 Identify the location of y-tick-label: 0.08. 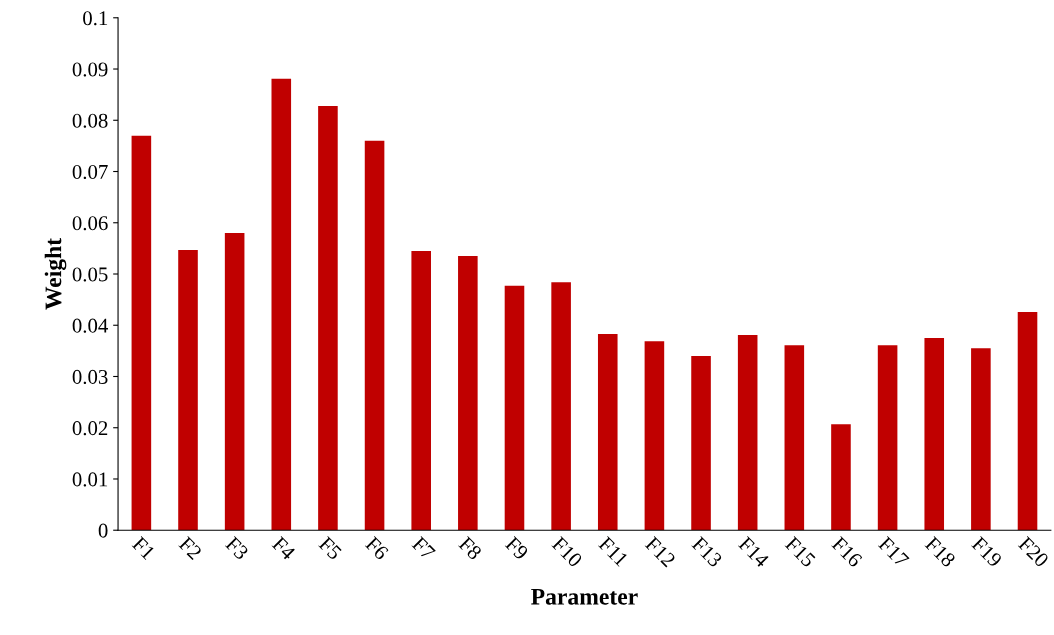
(90, 120).